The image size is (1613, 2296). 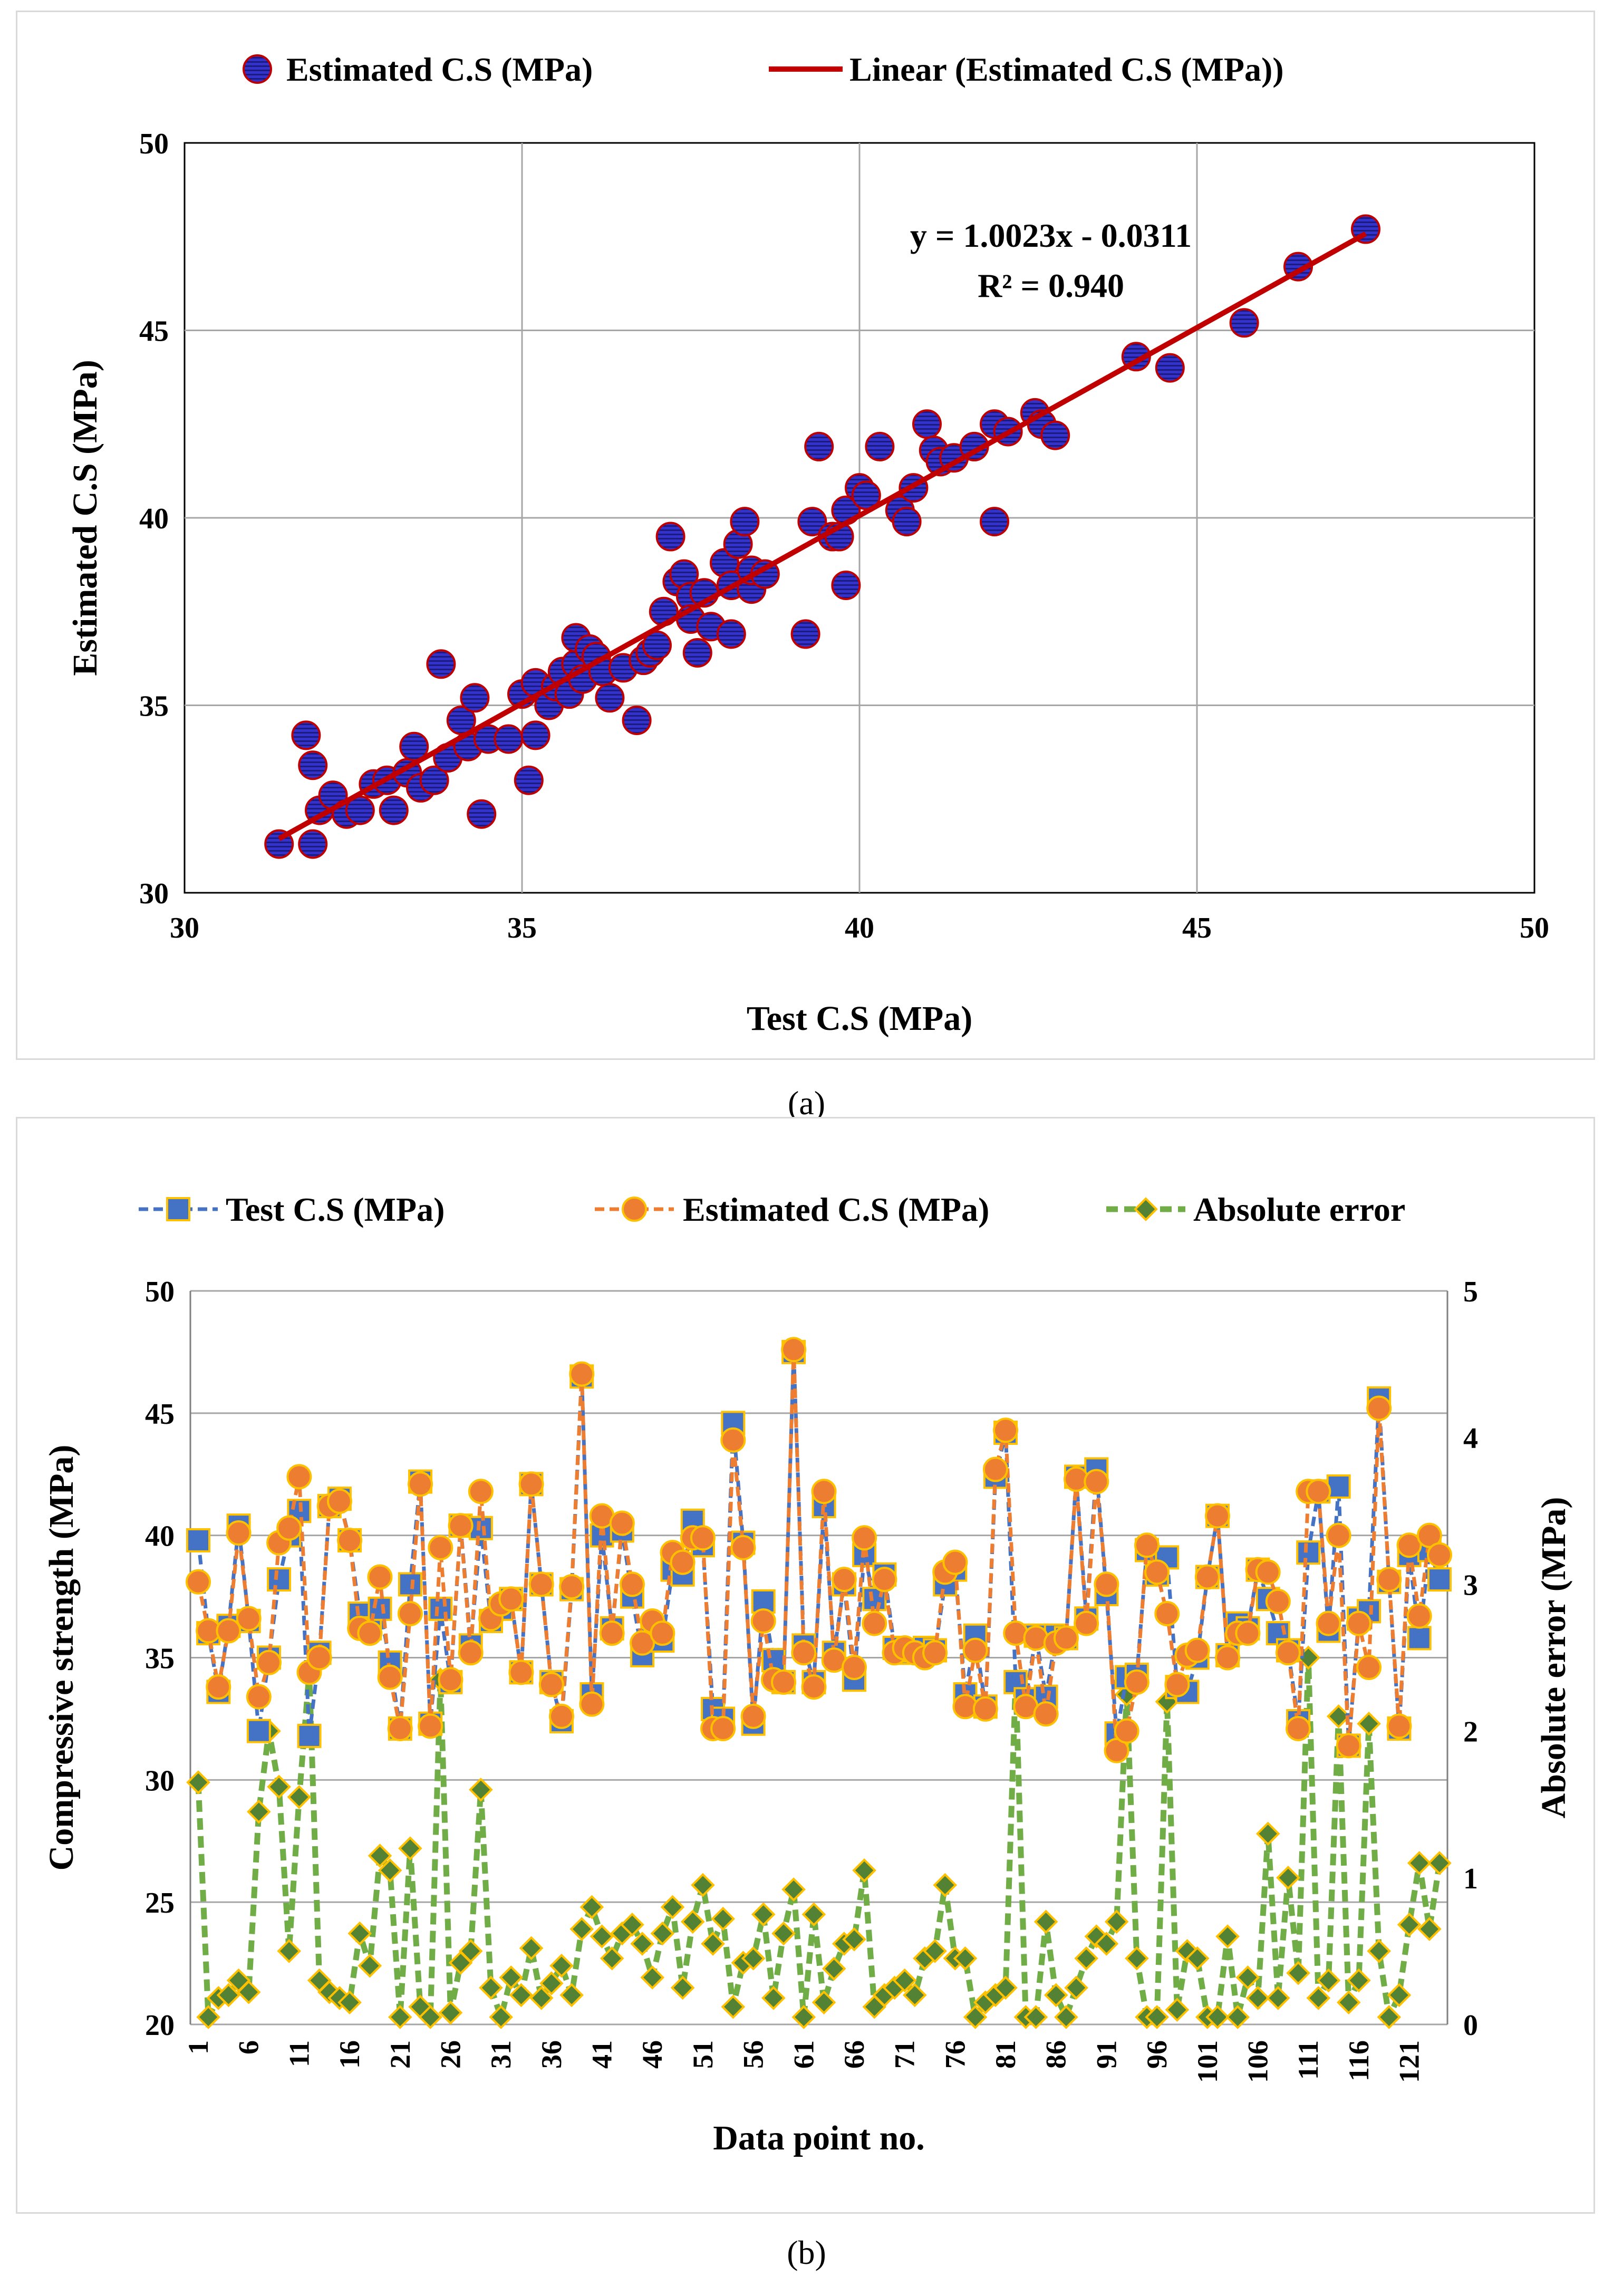 What do you see at coordinates (160, 1414) in the screenshot?
I see `y-tick-label: 45` at bounding box center [160, 1414].